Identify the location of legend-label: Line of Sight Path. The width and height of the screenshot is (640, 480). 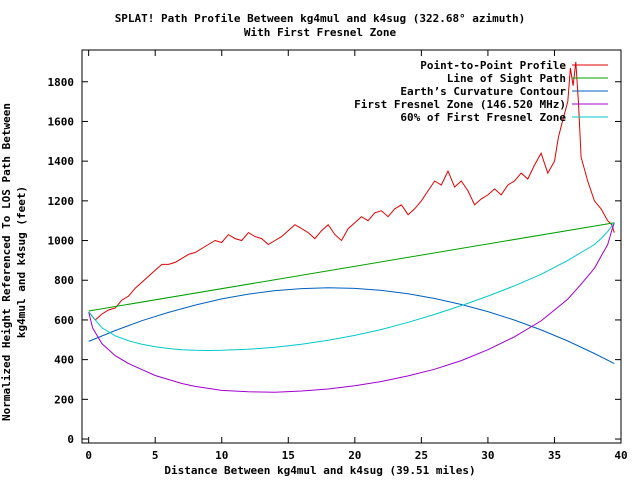
(506, 78).